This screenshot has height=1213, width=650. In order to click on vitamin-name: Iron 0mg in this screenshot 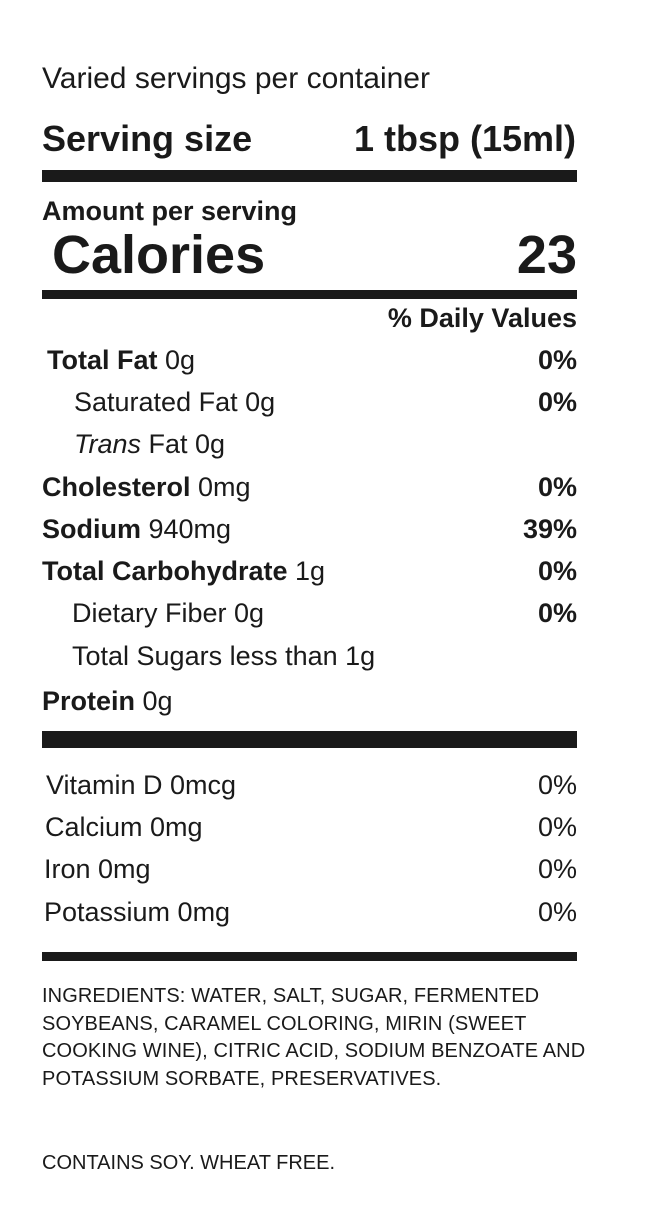, I will do `click(97, 869)`.